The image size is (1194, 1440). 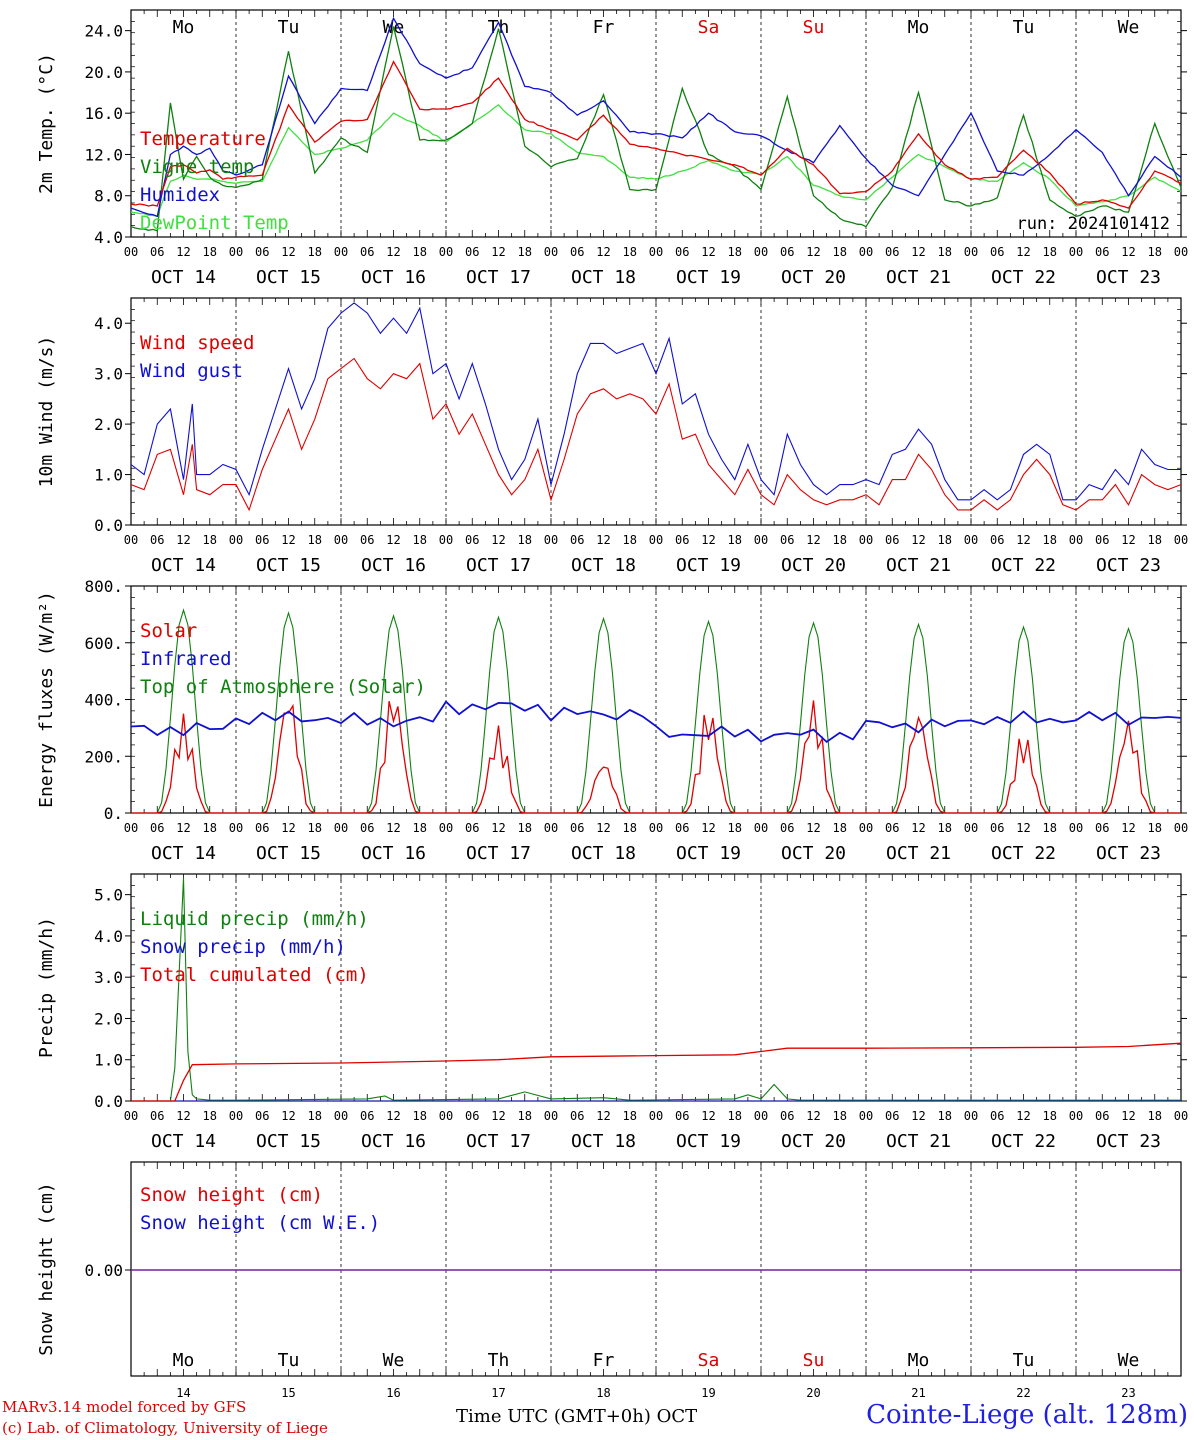 What do you see at coordinates (46, 987) in the screenshot?
I see `precip-axis-label: Precip (mm/h)` at bounding box center [46, 987].